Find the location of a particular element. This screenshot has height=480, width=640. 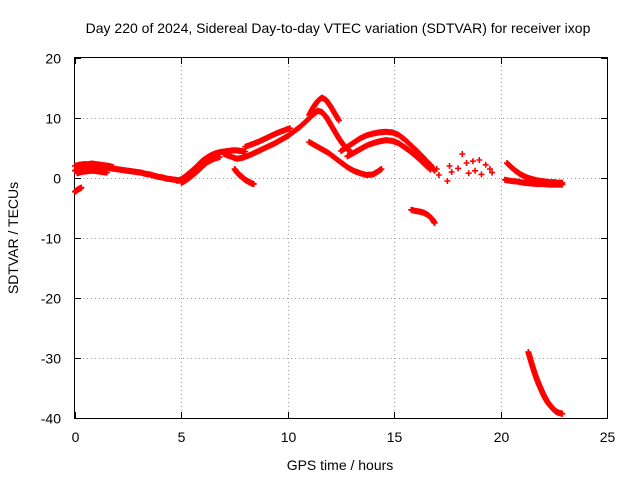

y-tick-label: -10 is located at coordinates (51, 239).